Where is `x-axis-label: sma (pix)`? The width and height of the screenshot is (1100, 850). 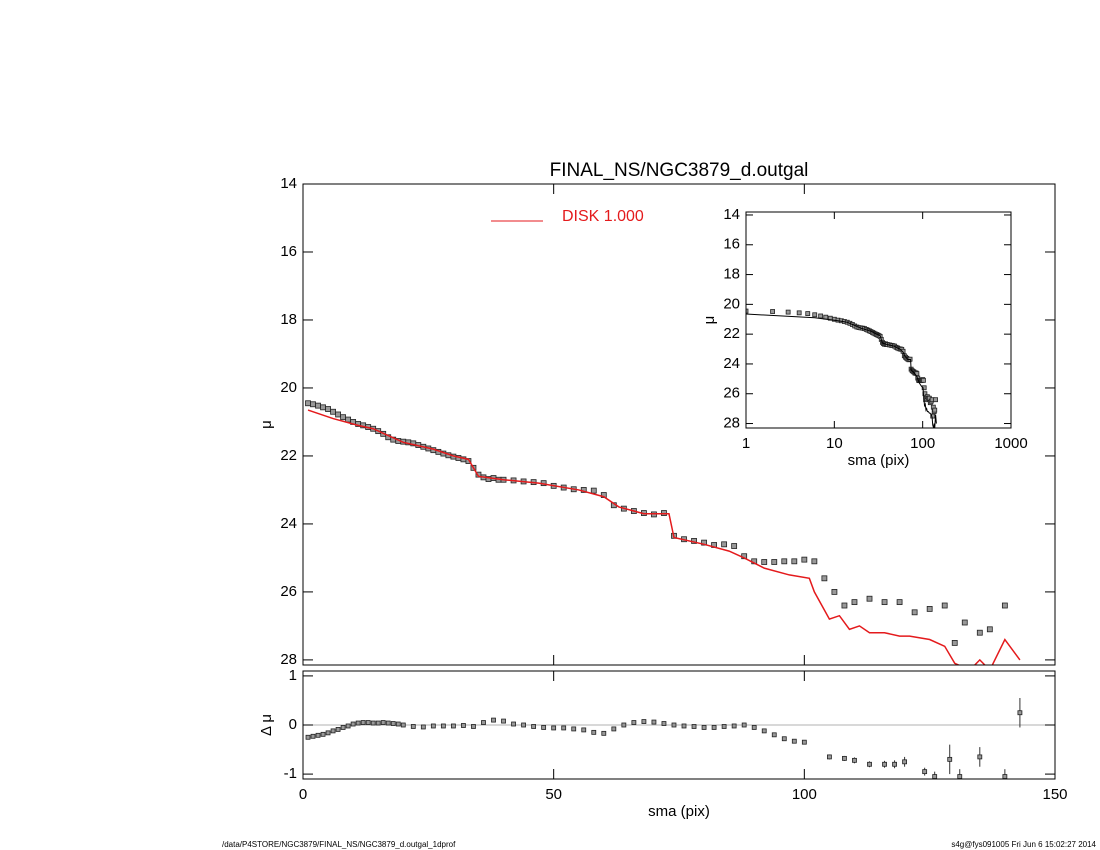
x-axis-label: sma (pix) is located at coordinates (679, 811).